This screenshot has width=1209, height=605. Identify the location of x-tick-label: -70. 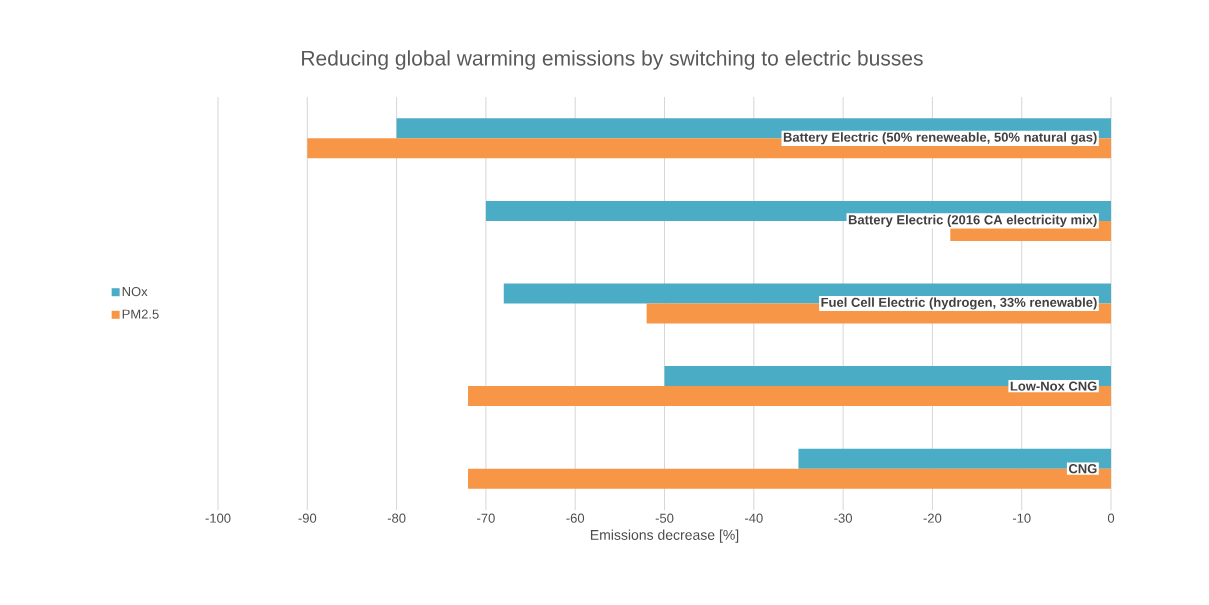
(486, 518).